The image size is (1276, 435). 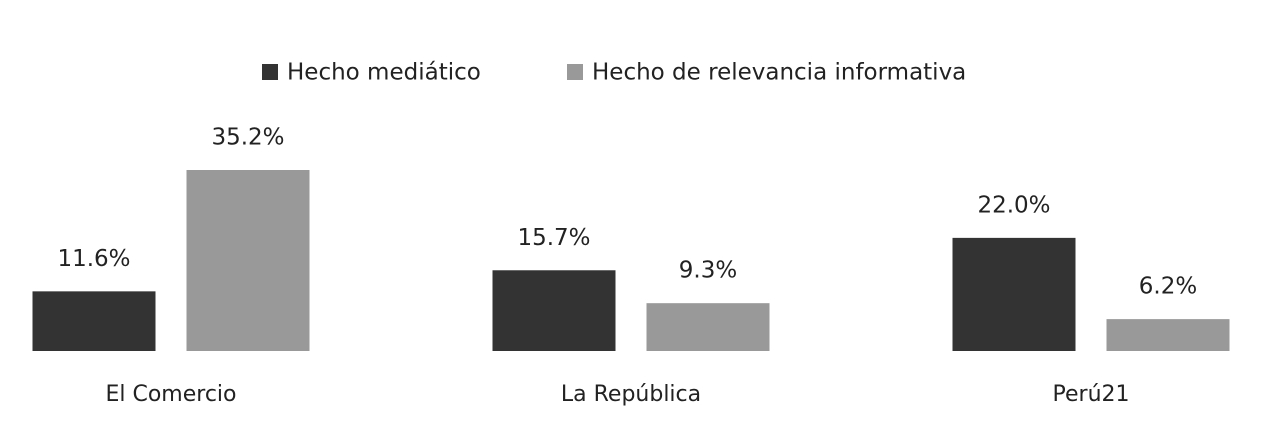 I want to click on value-label: 15.7%, so click(x=553, y=238).